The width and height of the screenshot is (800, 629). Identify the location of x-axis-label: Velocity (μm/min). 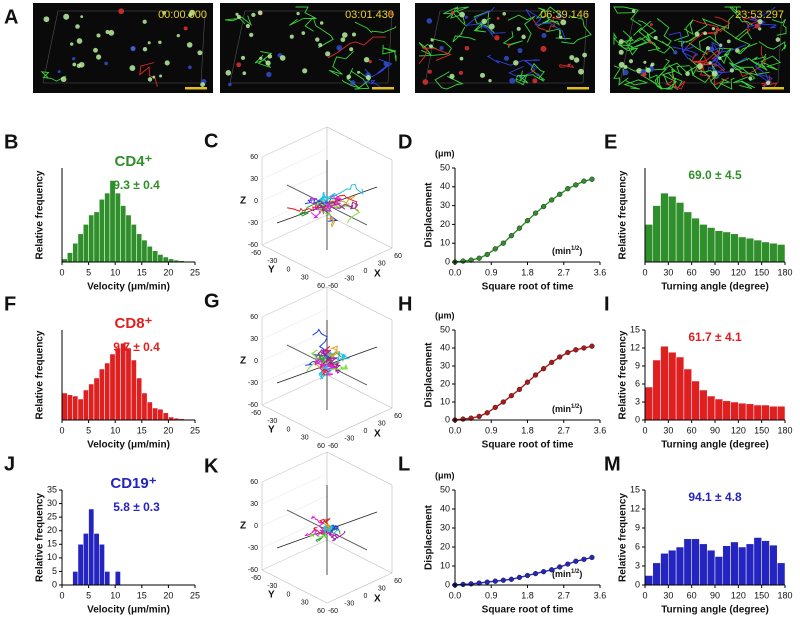
(128, 445).